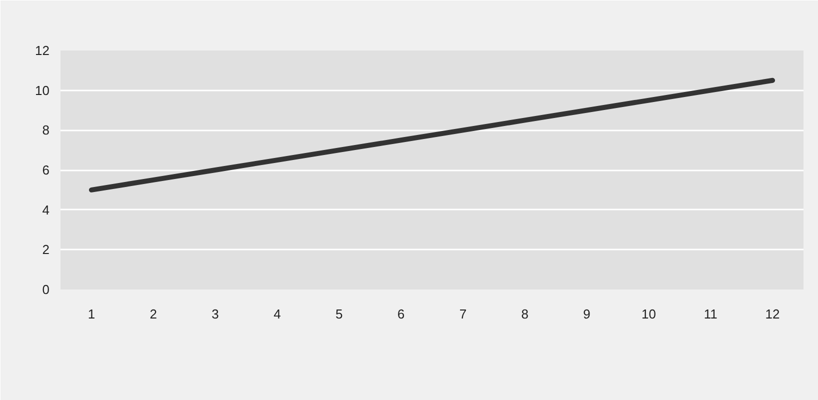 The height and width of the screenshot is (400, 818). What do you see at coordinates (772, 314) in the screenshot?
I see `x-tick-label: 12` at bounding box center [772, 314].